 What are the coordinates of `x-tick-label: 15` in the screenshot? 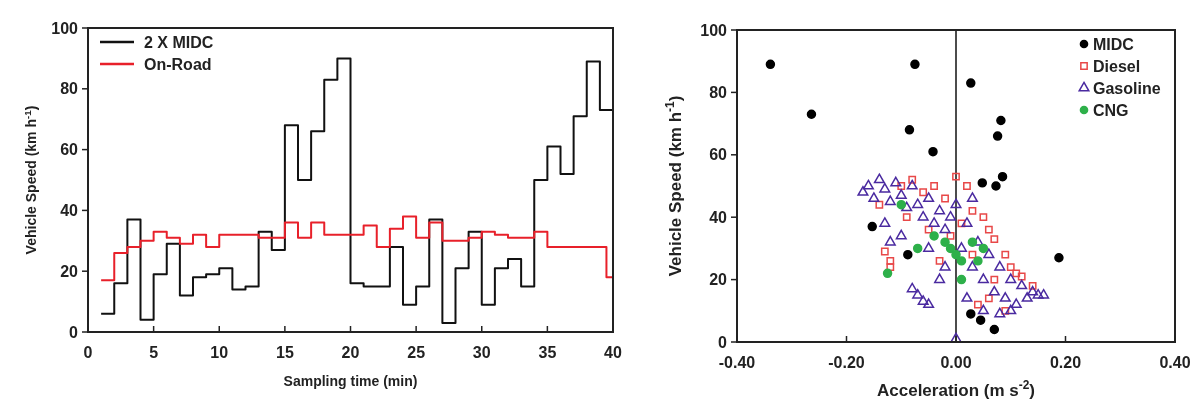 It's located at (284, 352).